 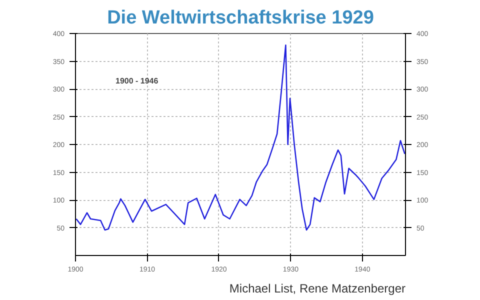 I want to click on chart-title: Die Weltwirtschaftskrise 1929, so click(x=240, y=18).